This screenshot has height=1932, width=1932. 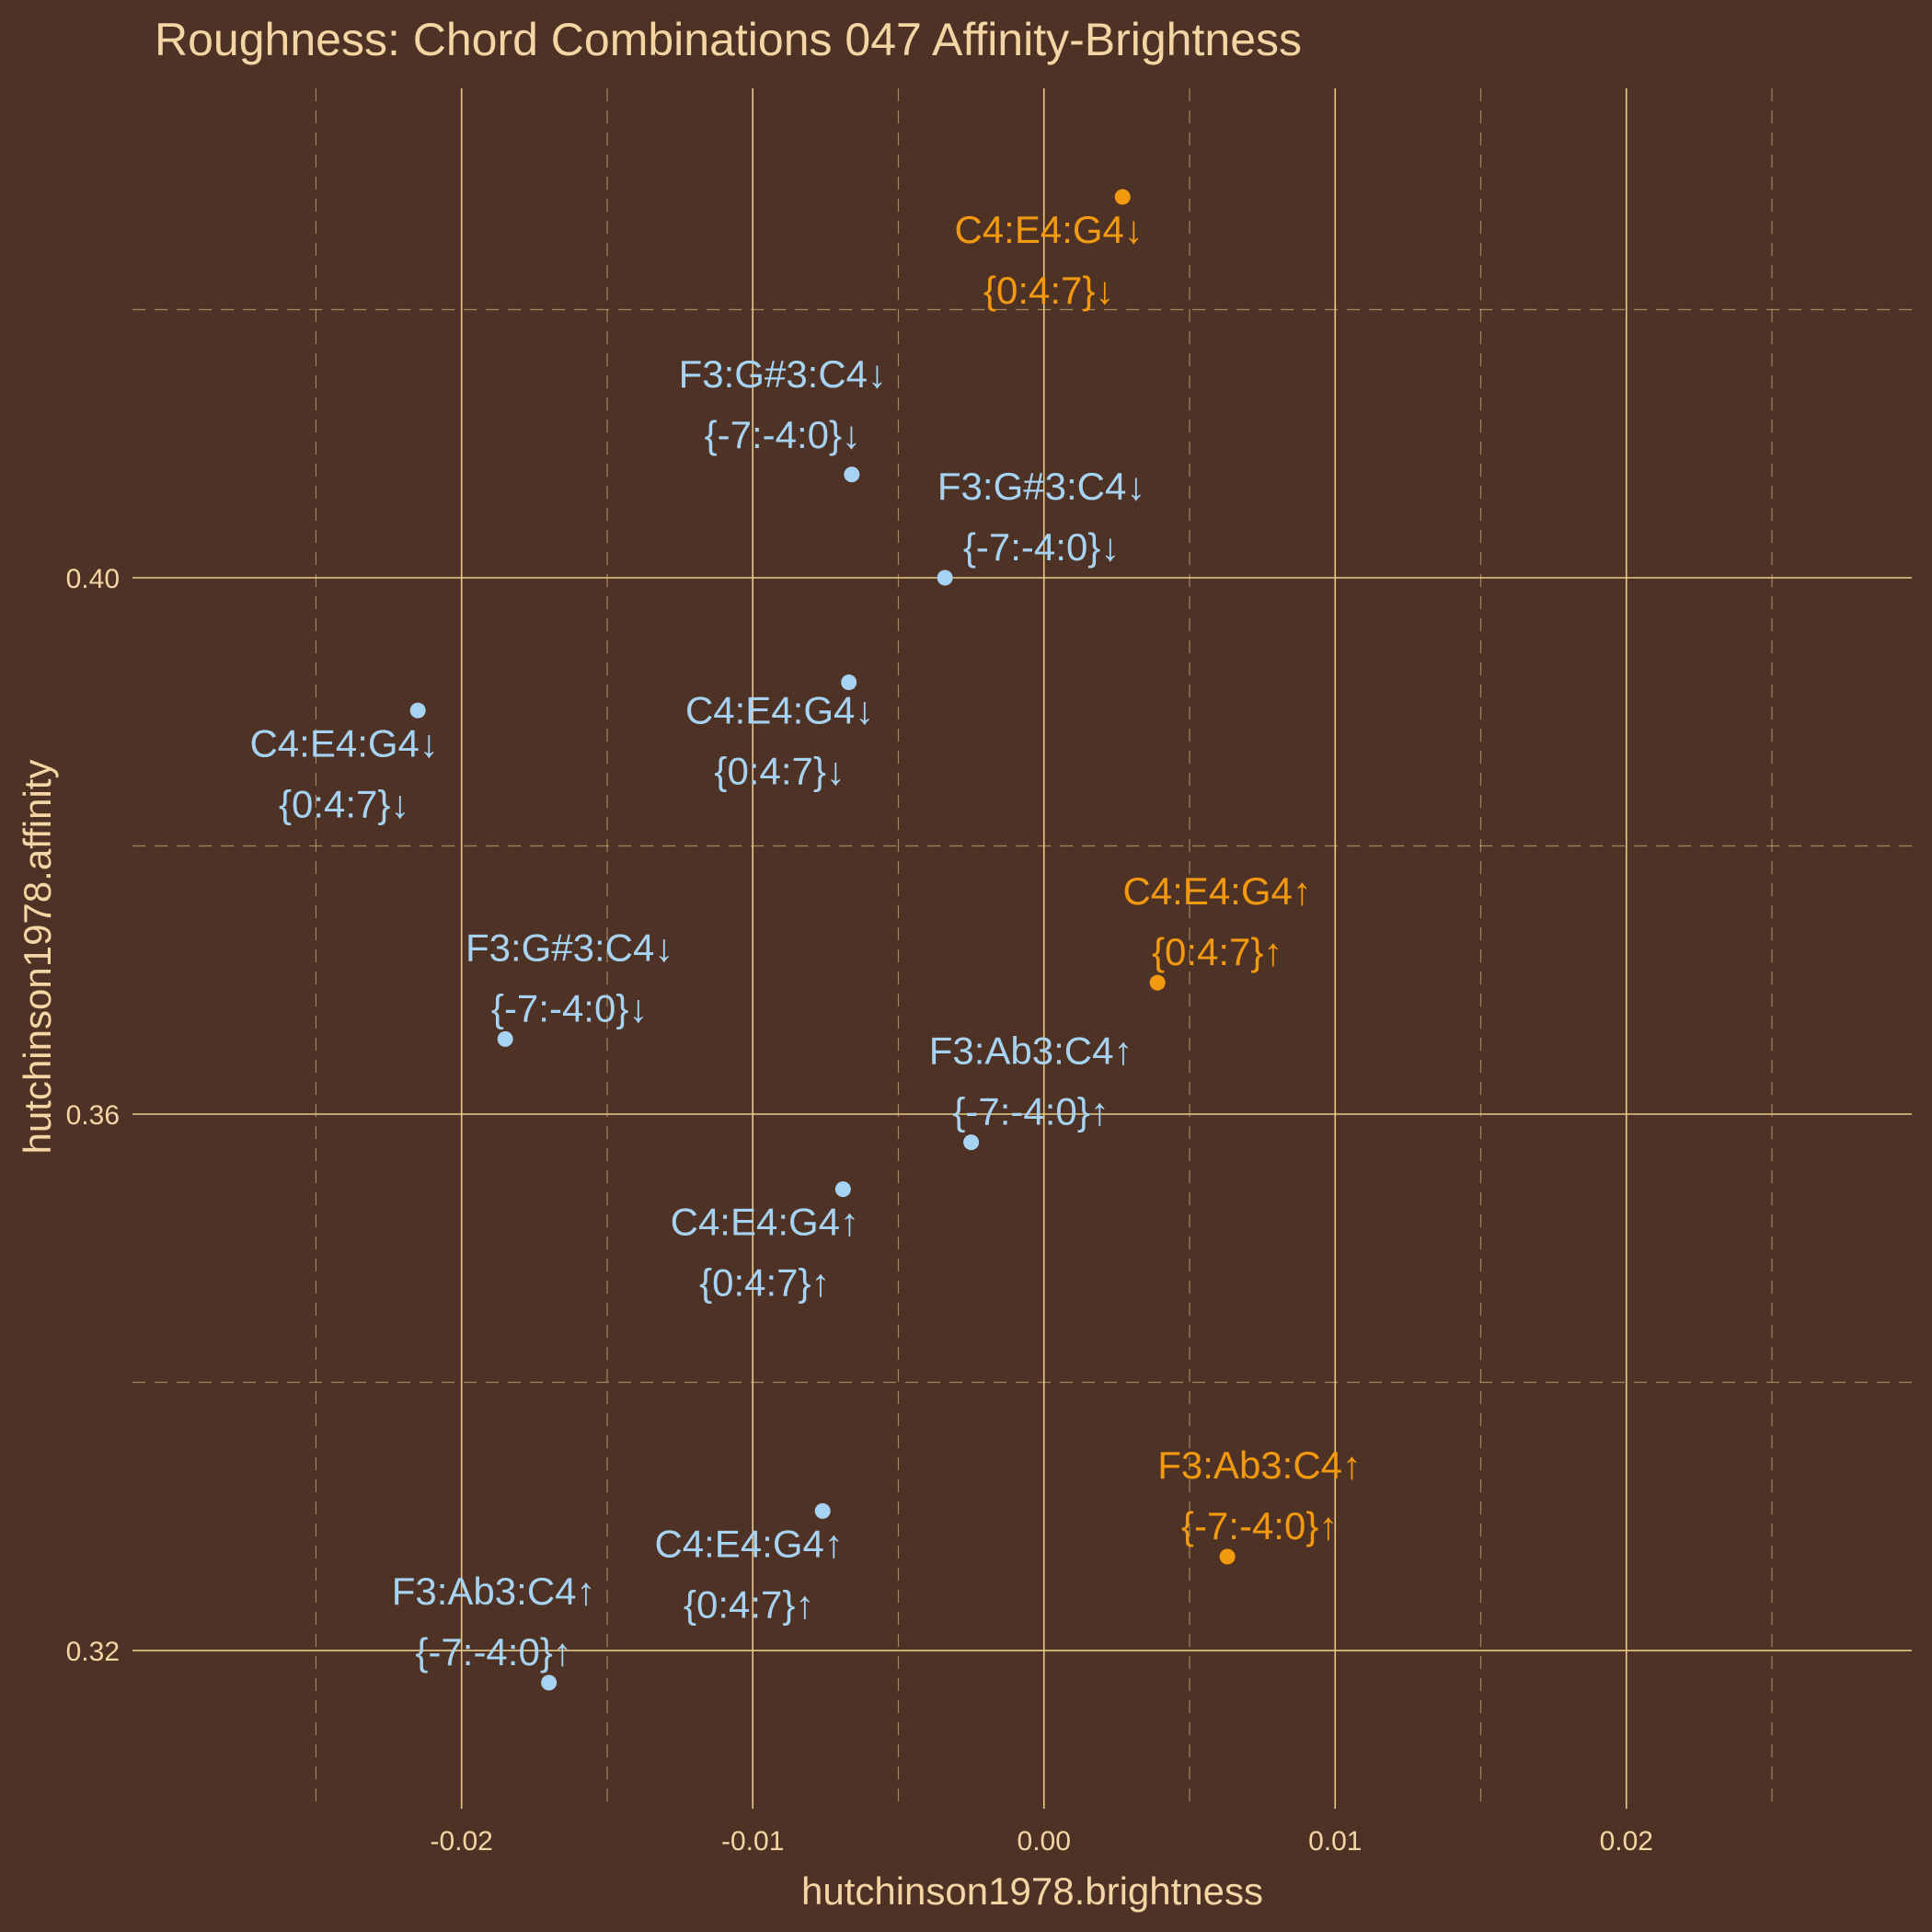 What do you see at coordinates (1032, 1891) in the screenshot?
I see `x-axis-title: hutchinson1978.brightness` at bounding box center [1032, 1891].